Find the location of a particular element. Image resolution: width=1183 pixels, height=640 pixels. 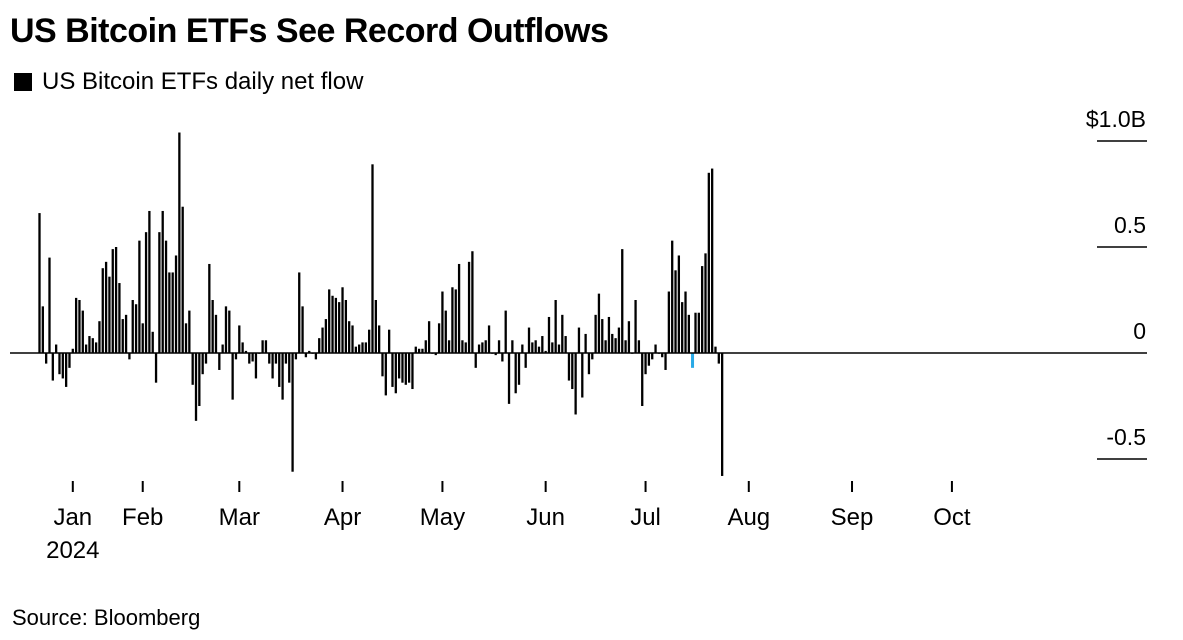

highlight-bar is located at coordinates (693, 360).